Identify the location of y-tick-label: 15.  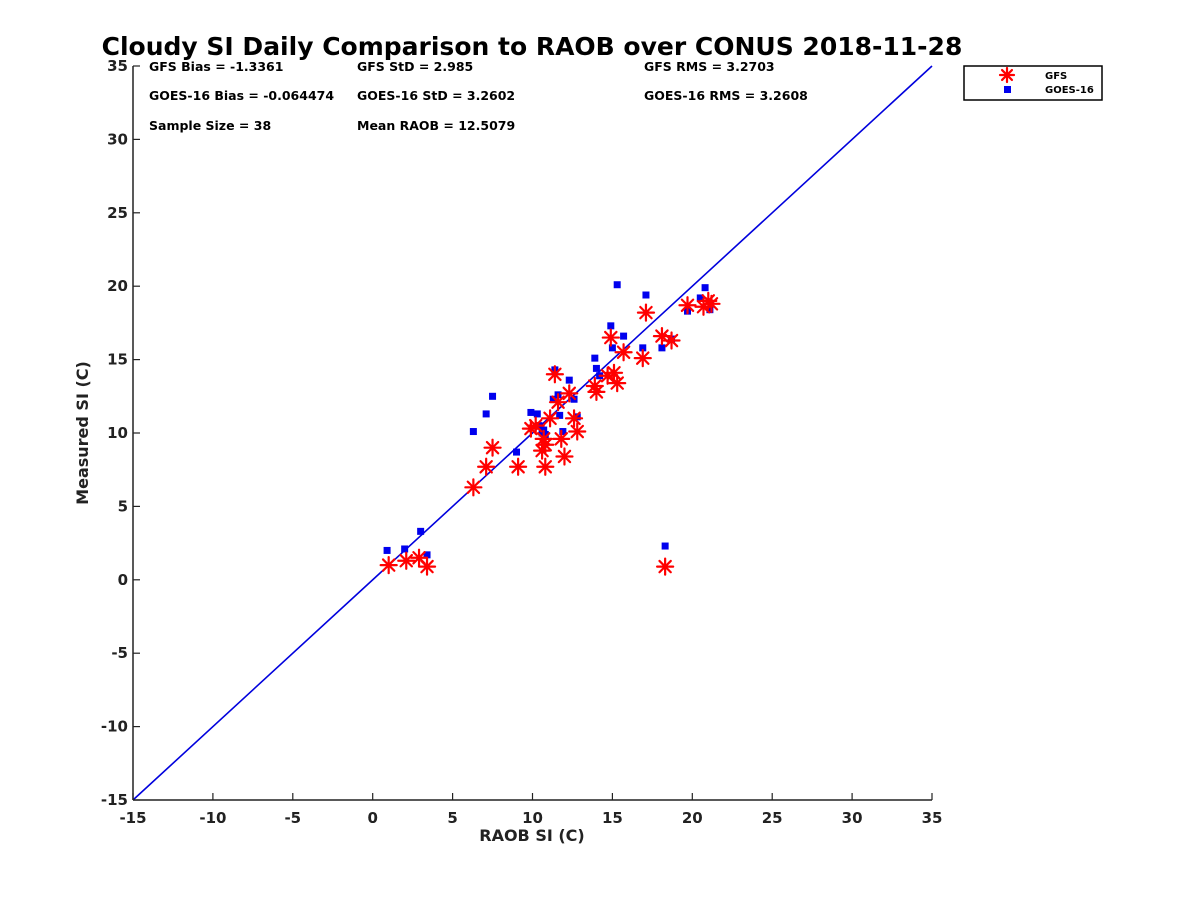
(117, 360).